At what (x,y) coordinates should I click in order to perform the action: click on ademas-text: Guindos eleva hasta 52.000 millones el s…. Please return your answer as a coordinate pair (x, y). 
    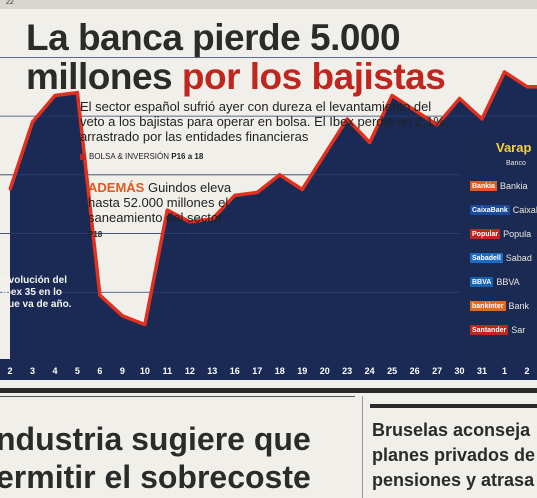
    Looking at the image, I should click on (160, 202).